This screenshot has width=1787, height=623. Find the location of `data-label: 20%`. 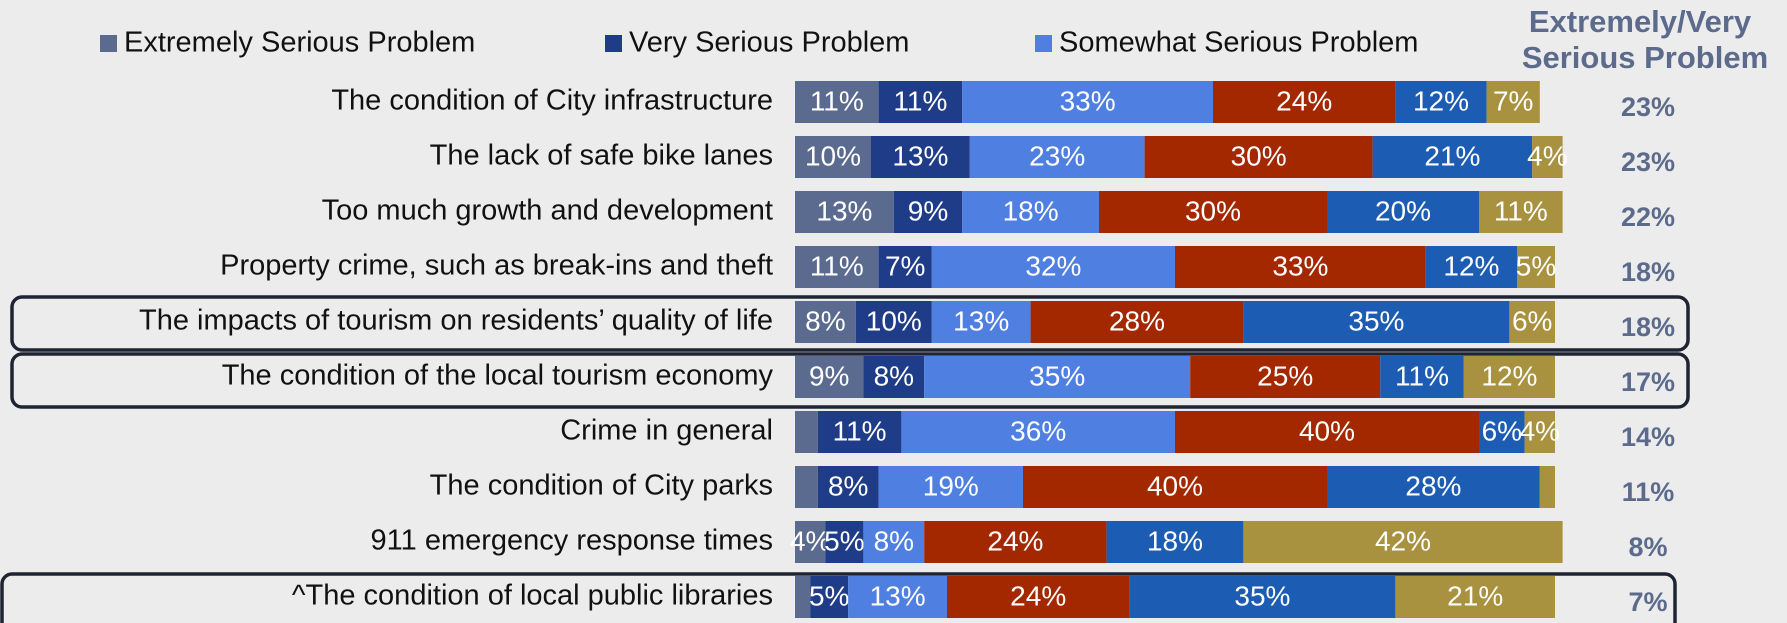

data-label: 20% is located at coordinates (1403, 210).